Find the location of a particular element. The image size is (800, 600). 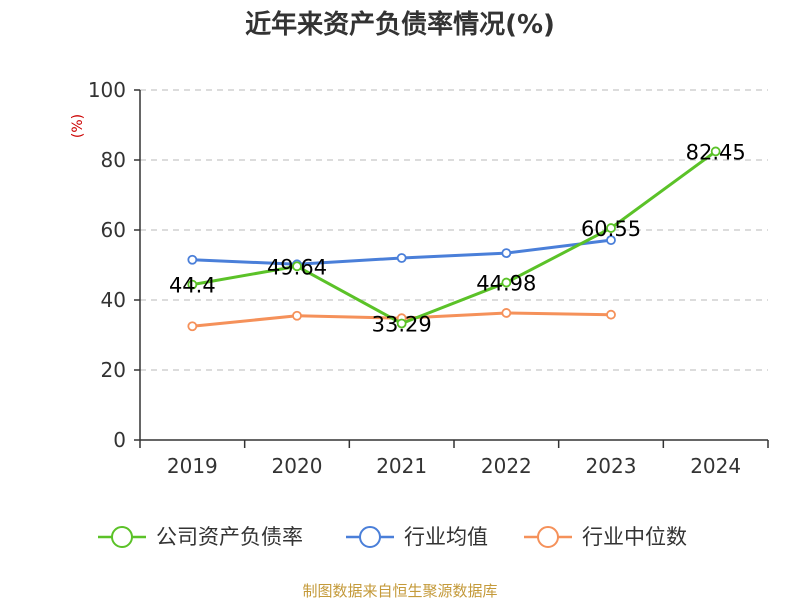

x-tick-label: 2021 is located at coordinates (401, 466).